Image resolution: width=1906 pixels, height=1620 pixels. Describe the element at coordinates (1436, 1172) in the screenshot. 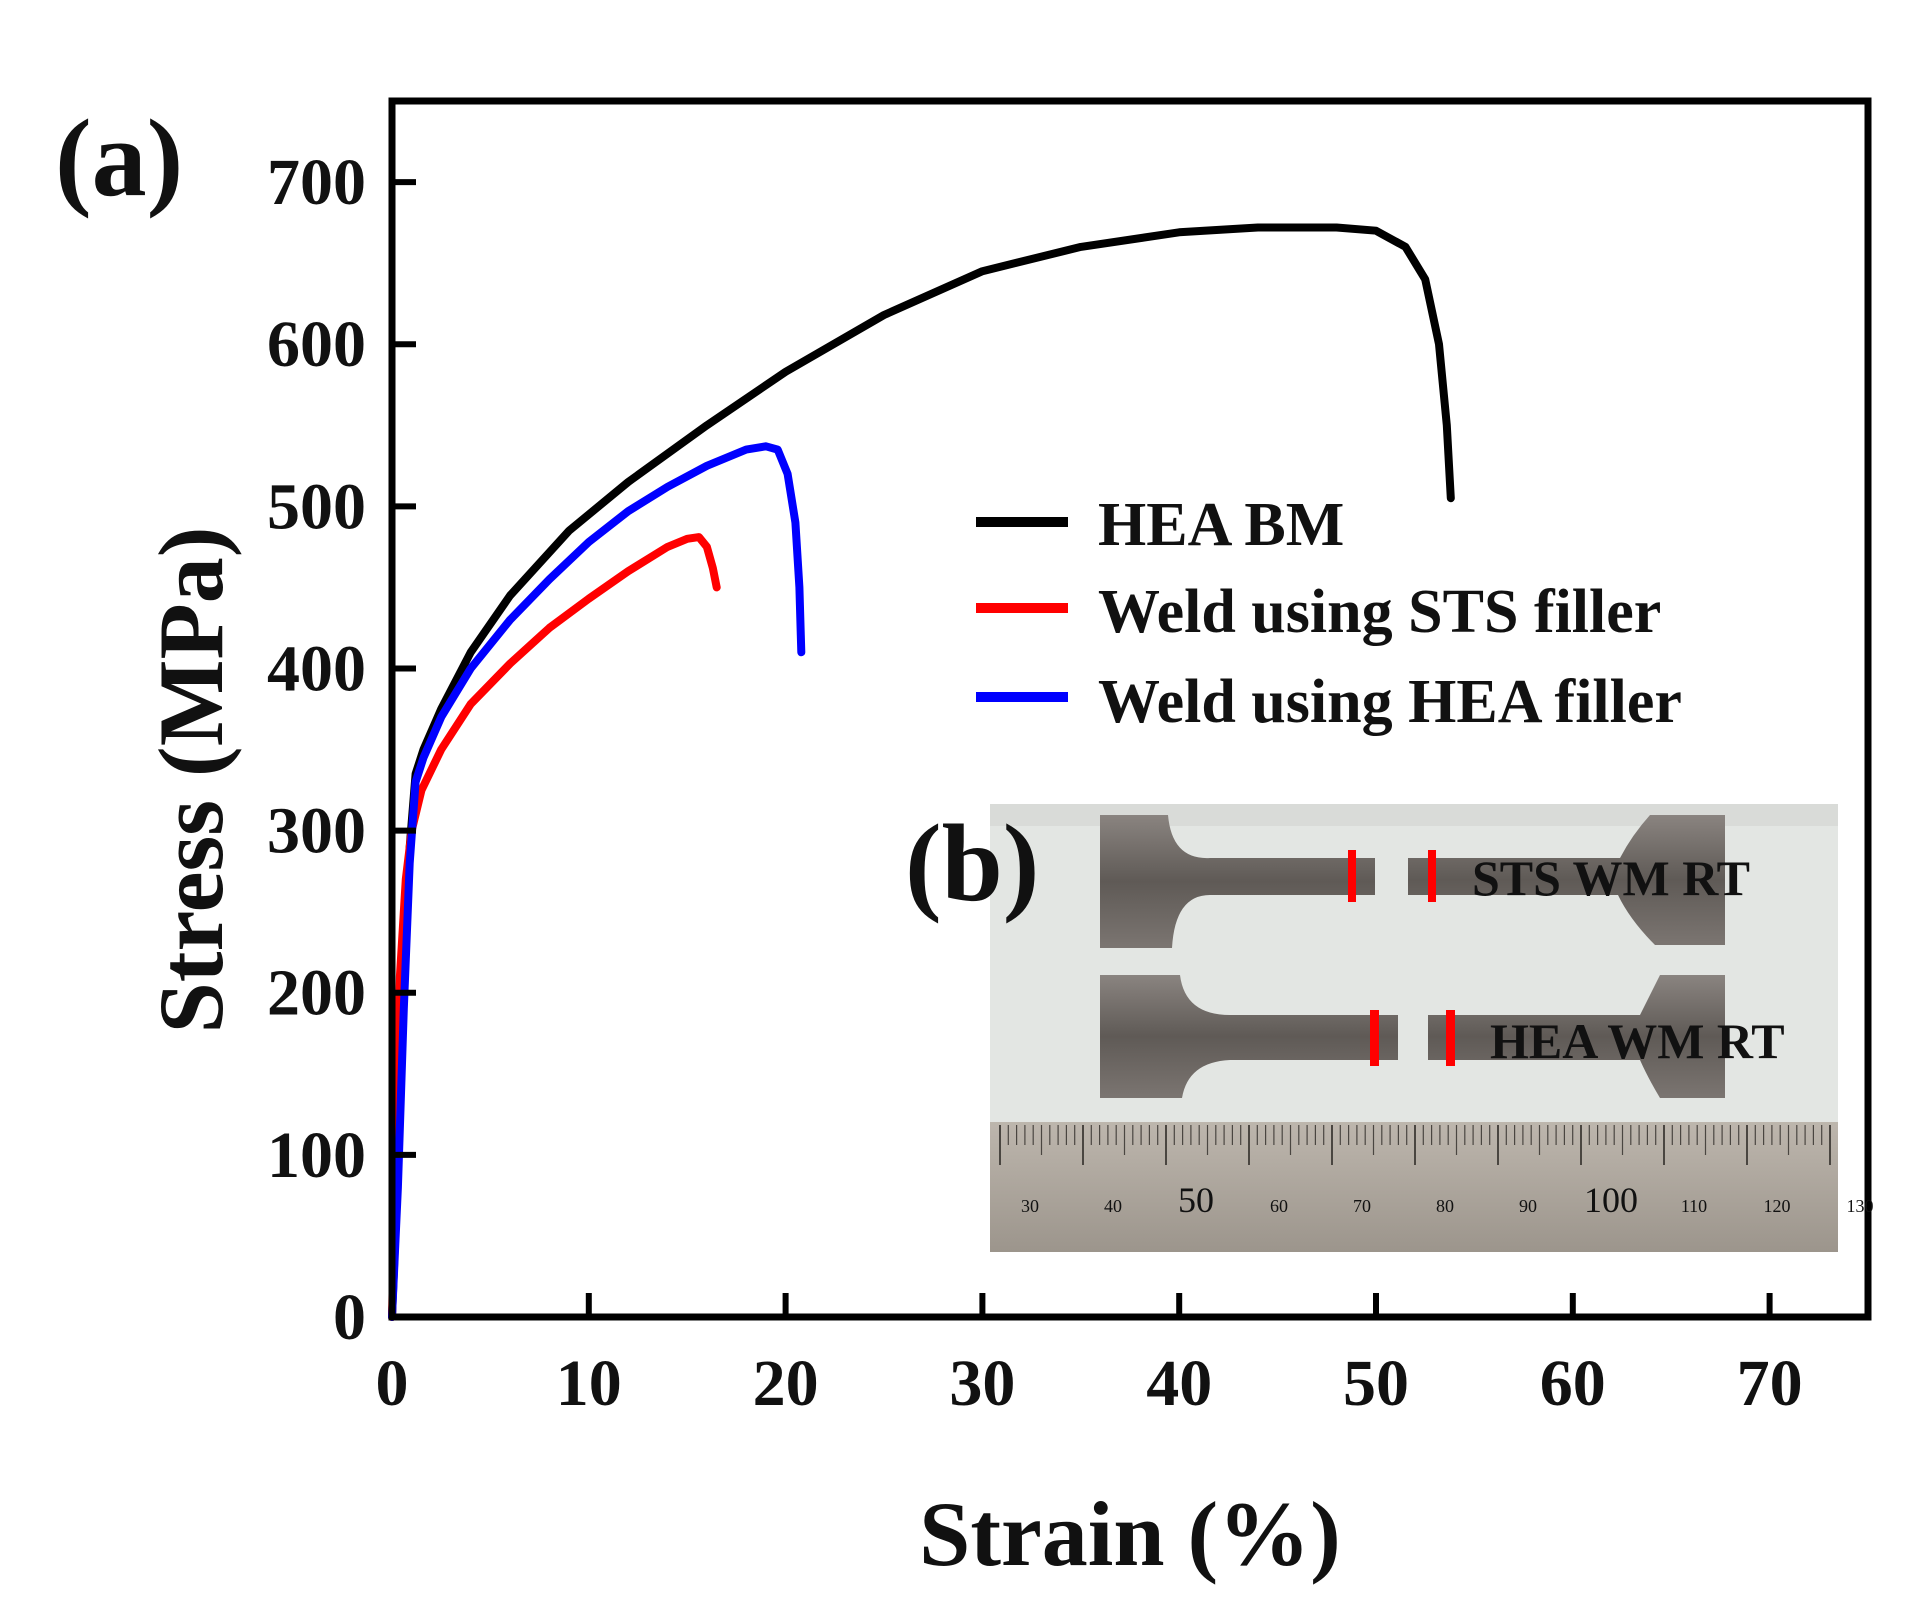

I see `ruler-marks: 30 40 50 60 70 80 90 100 110 120 130` at that location.